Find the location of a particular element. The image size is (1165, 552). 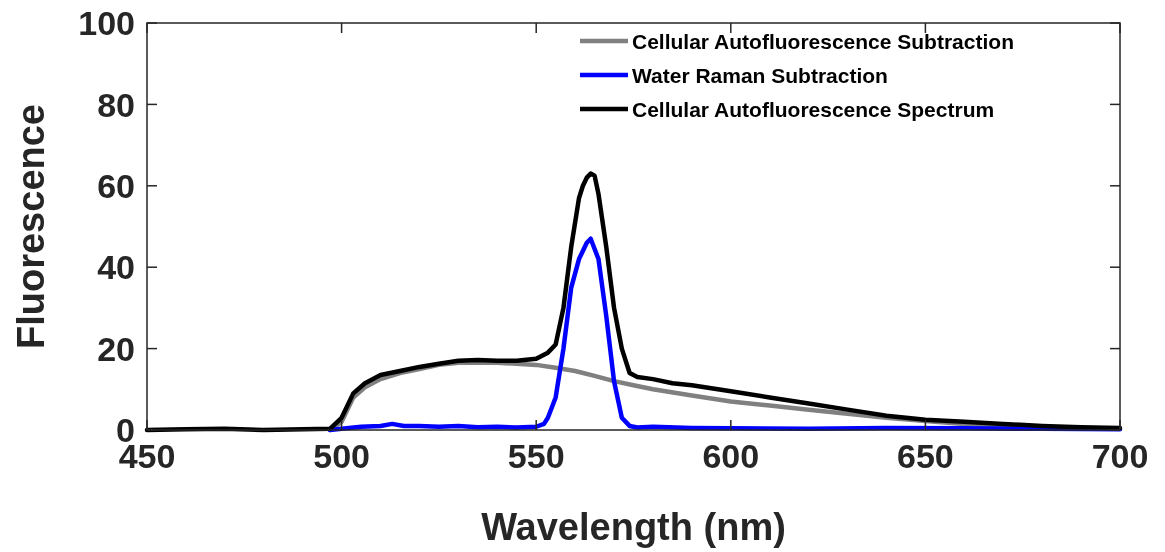

legend-label: Water Raman Subtraction is located at coordinates (760, 75).